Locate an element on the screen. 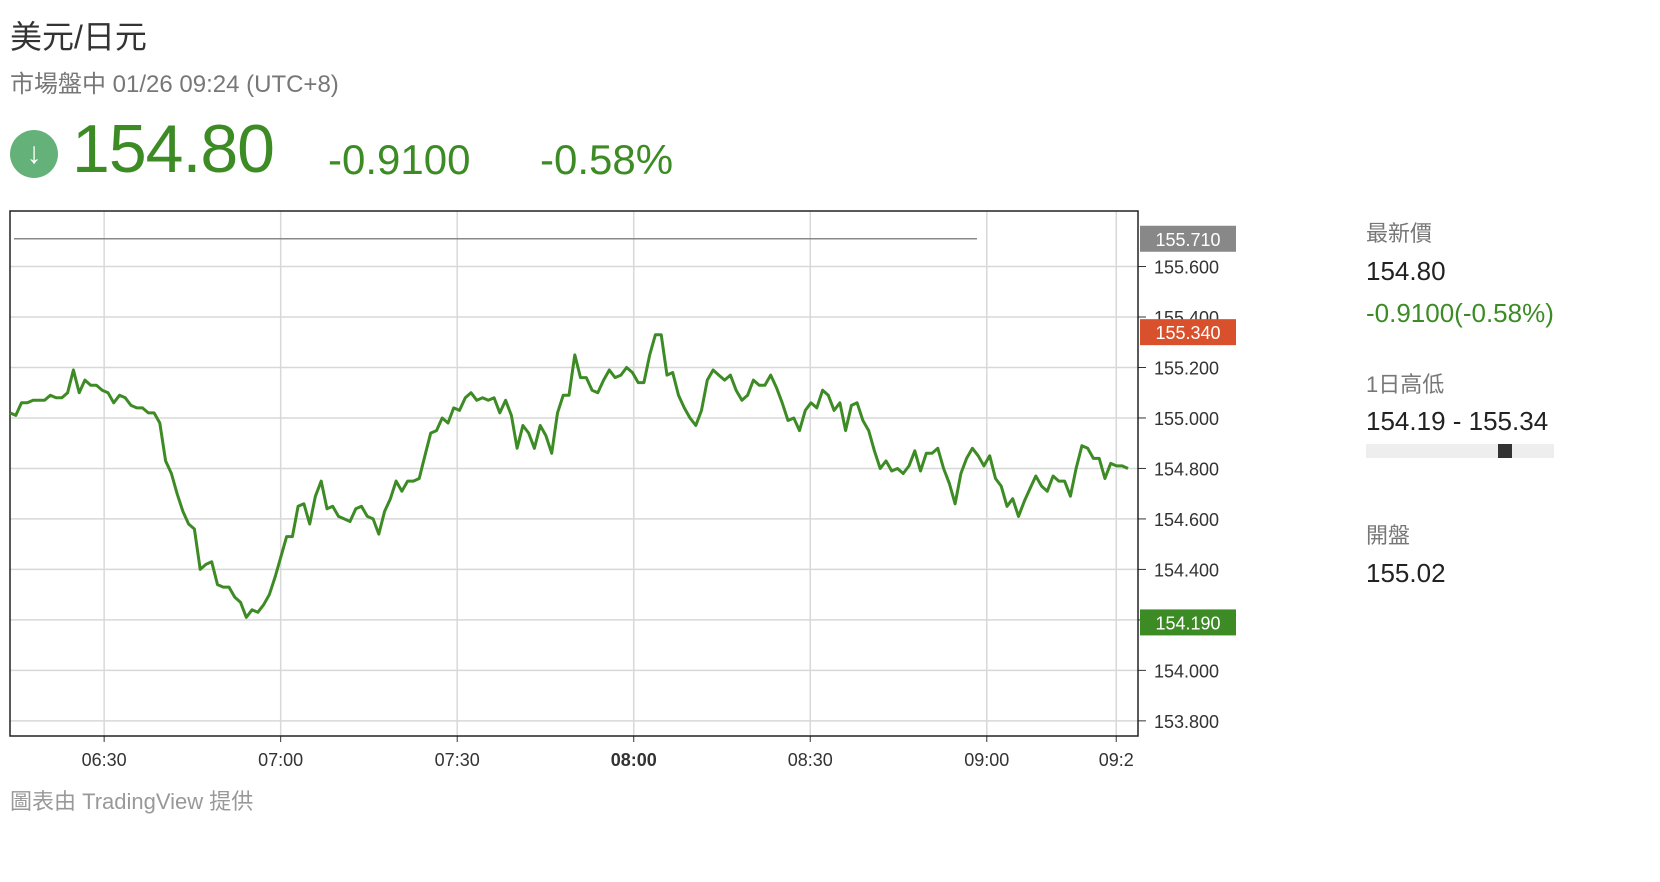 This screenshot has width=1660, height=882. day-range-value: 154.19 - 155.34 is located at coordinates (1457, 421).